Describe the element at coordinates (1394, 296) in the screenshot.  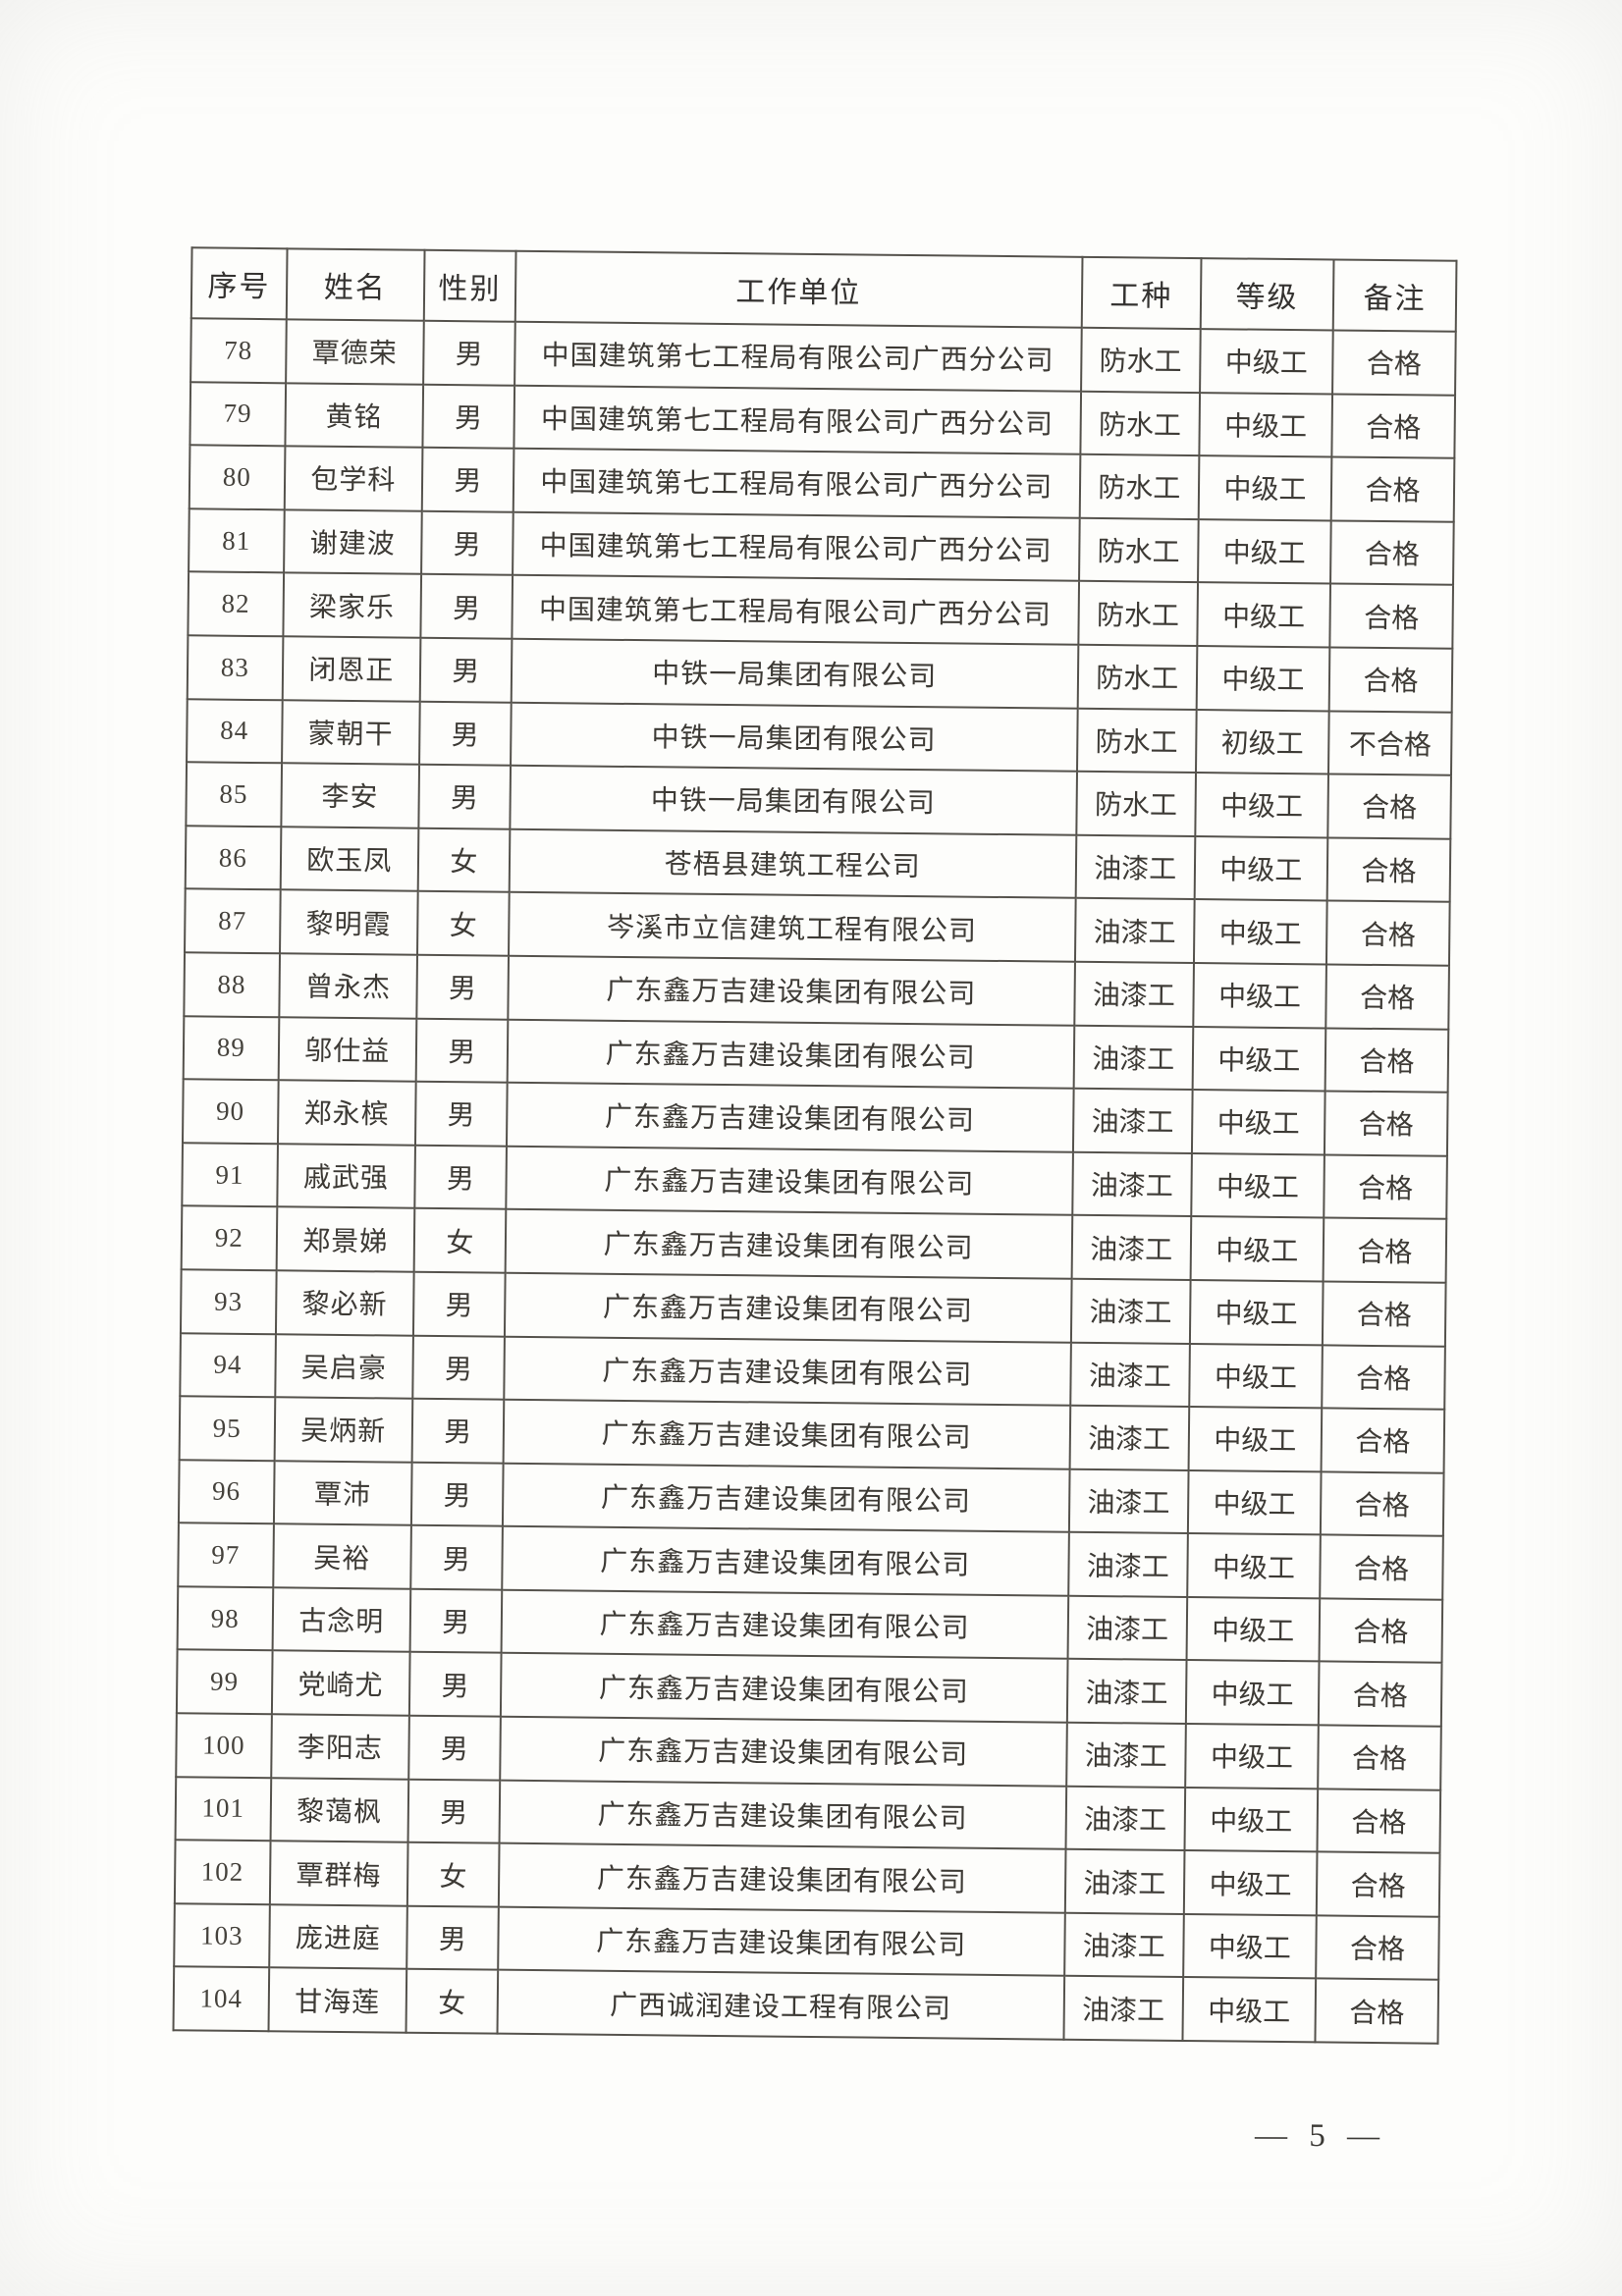
I see `column-header-remark: 备注` at that location.